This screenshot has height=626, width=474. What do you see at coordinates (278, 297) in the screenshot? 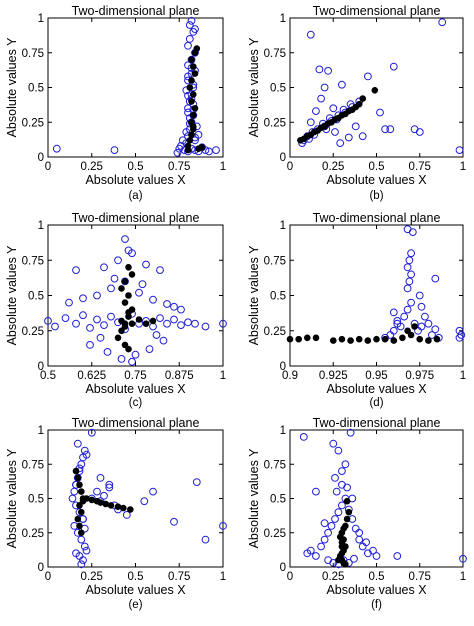
I see `y-tick-label: 0.5` at bounding box center [278, 297].